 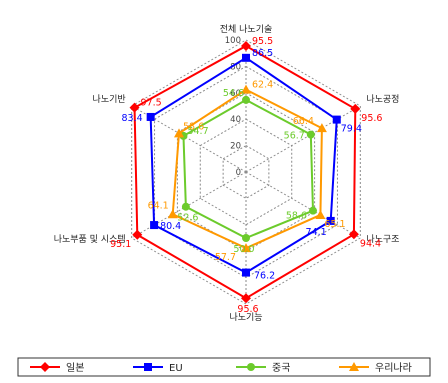 I want to click on value-label: 97.5, so click(x=151, y=103).